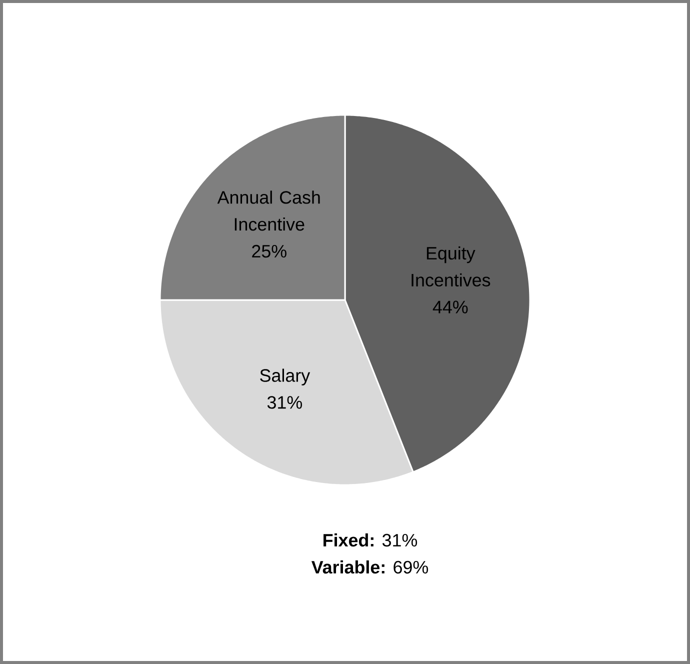 This screenshot has width=690, height=664. I want to click on data-label: 44%, so click(450, 307).